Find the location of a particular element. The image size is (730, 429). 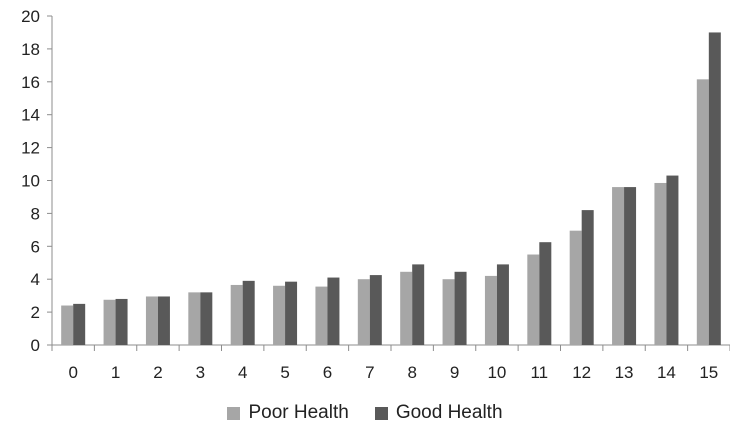

y-tick-label: 2 is located at coordinates (35, 312).